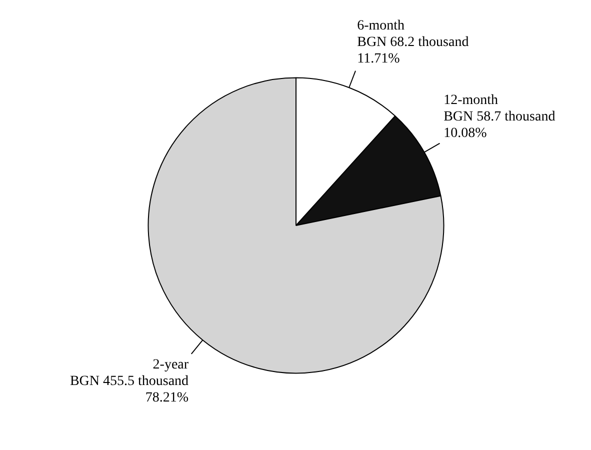 The width and height of the screenshot is (591, 450). What do you see at coordinates (500, 109) in the screenshot?
I see `slice-label: 12-month BGN 58.7 thousand` at bounding box center [500, 109].